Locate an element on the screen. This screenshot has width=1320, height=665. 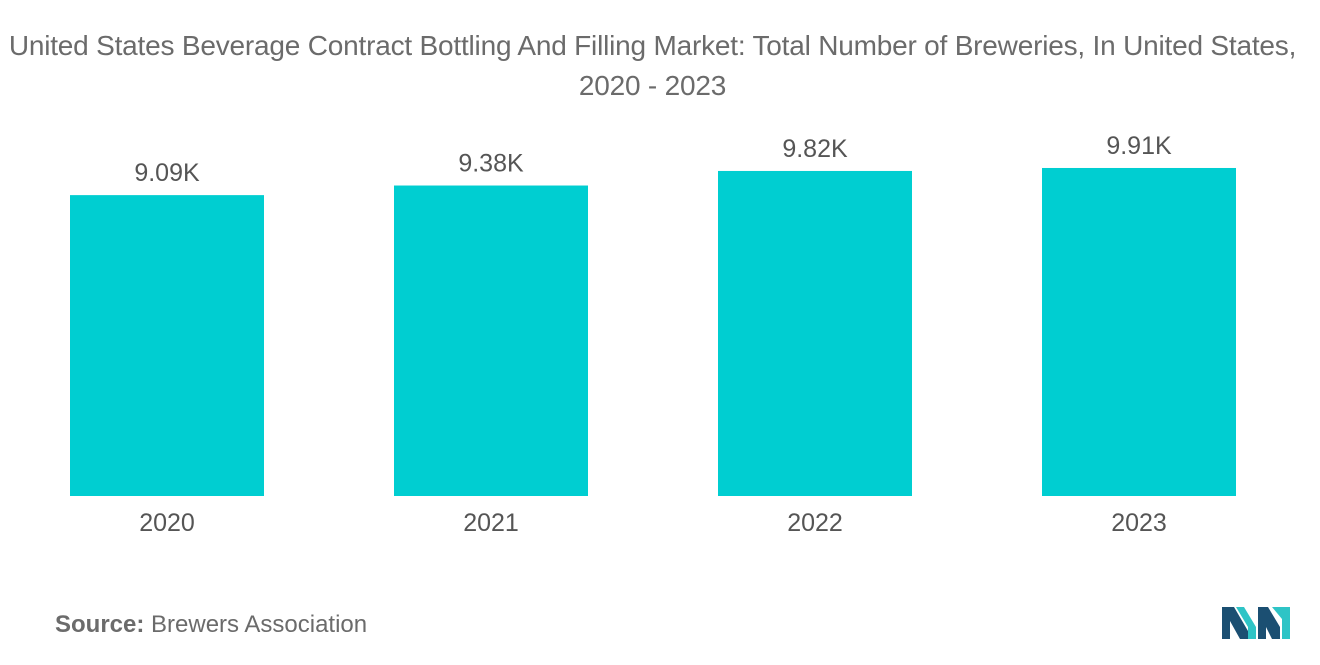
data-labels-group: 9.09K 9.38K 9.82K 9.91K is located at coordinates (653, 159).